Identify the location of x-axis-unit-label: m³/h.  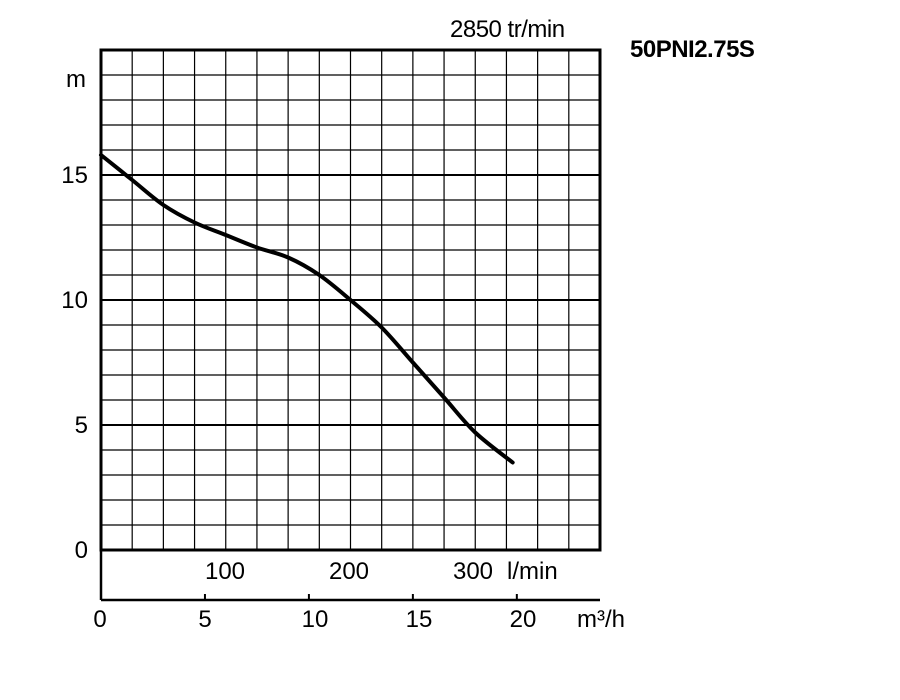
(601, 619).